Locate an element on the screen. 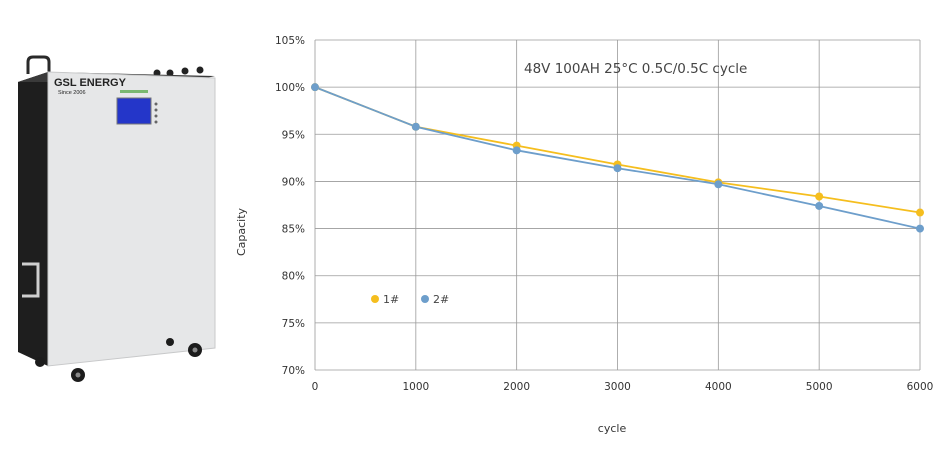 The width and height of the screenshot is (940, 470). y-tick-label: 105% is located at coordinates (290, 41).